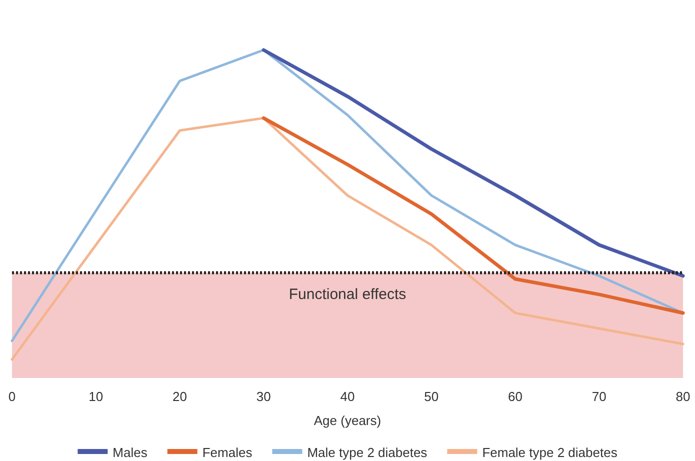 This screenshot has width=695, height=461. I want to click on x-tick-label: 10, so click(96, 396).